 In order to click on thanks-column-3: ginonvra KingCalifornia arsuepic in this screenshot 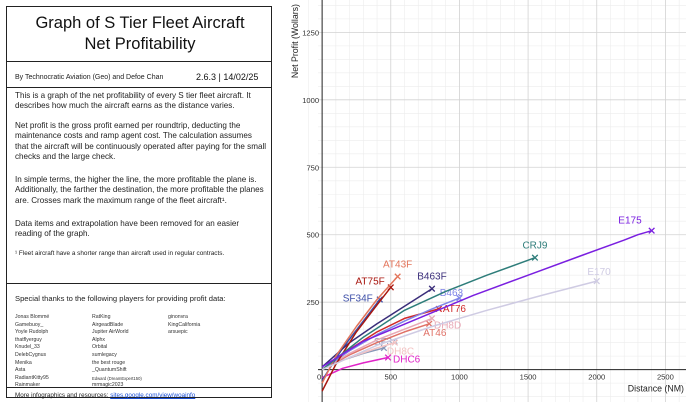, I will do `click(184, 325)`.